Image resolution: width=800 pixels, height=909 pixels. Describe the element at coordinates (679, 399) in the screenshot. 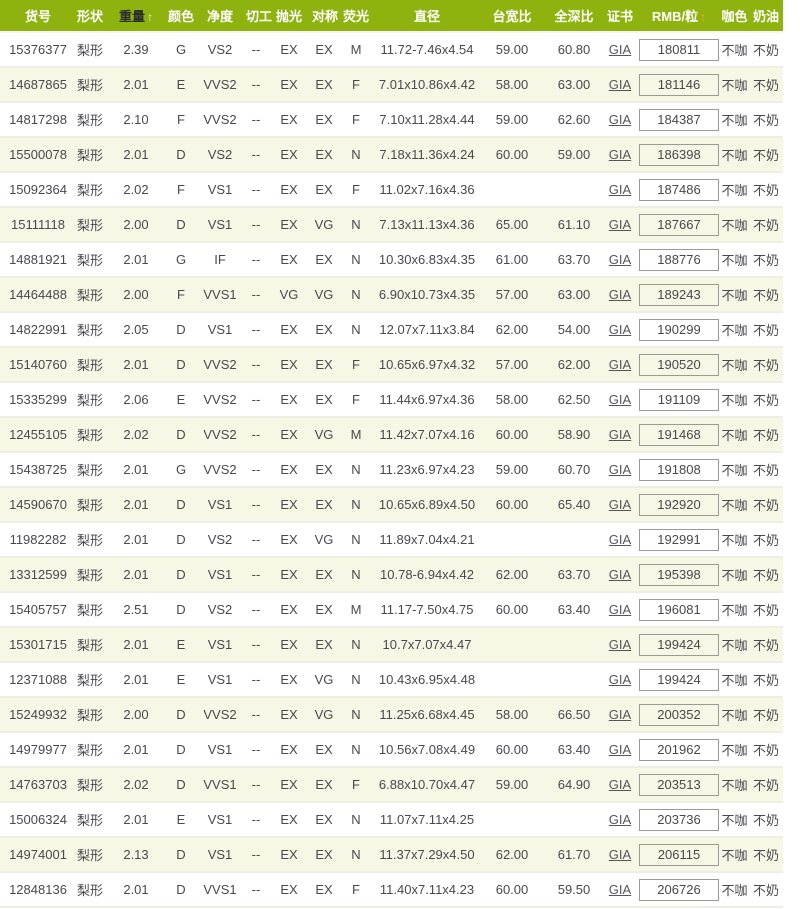

I see `price-box: 191109` at that location.